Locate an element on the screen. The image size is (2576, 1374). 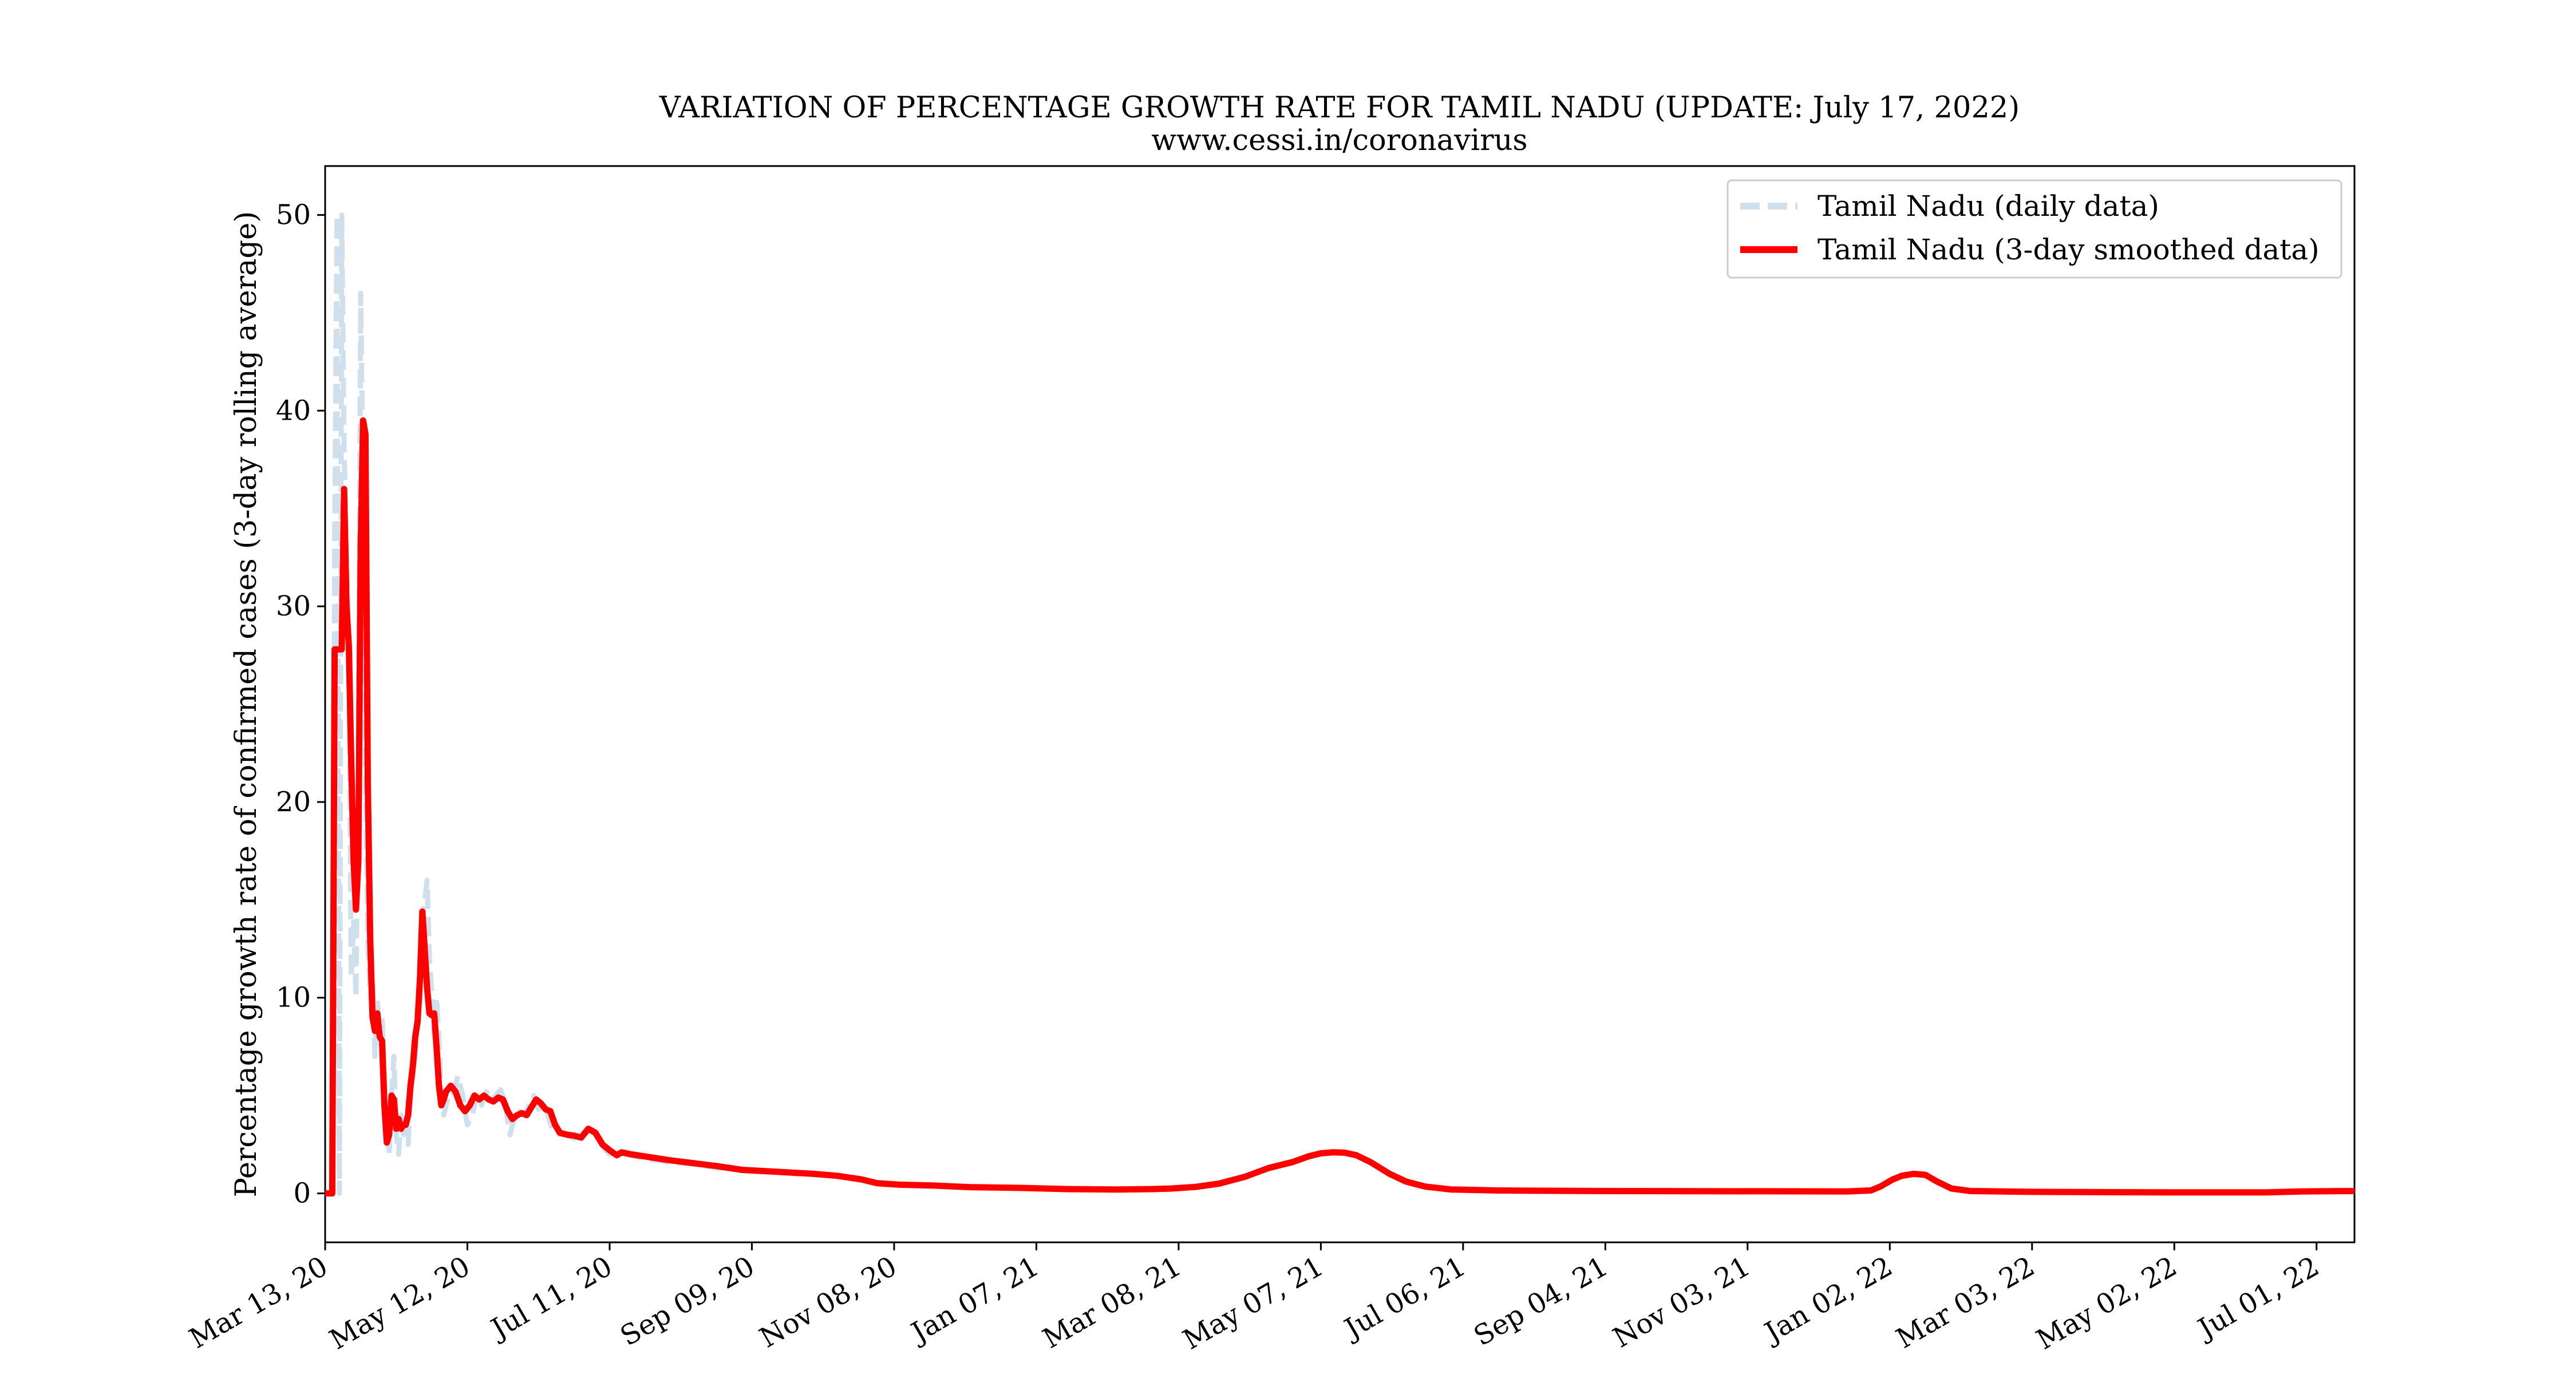
y-tick-label: 0 is located at coordinates (302, 1194).